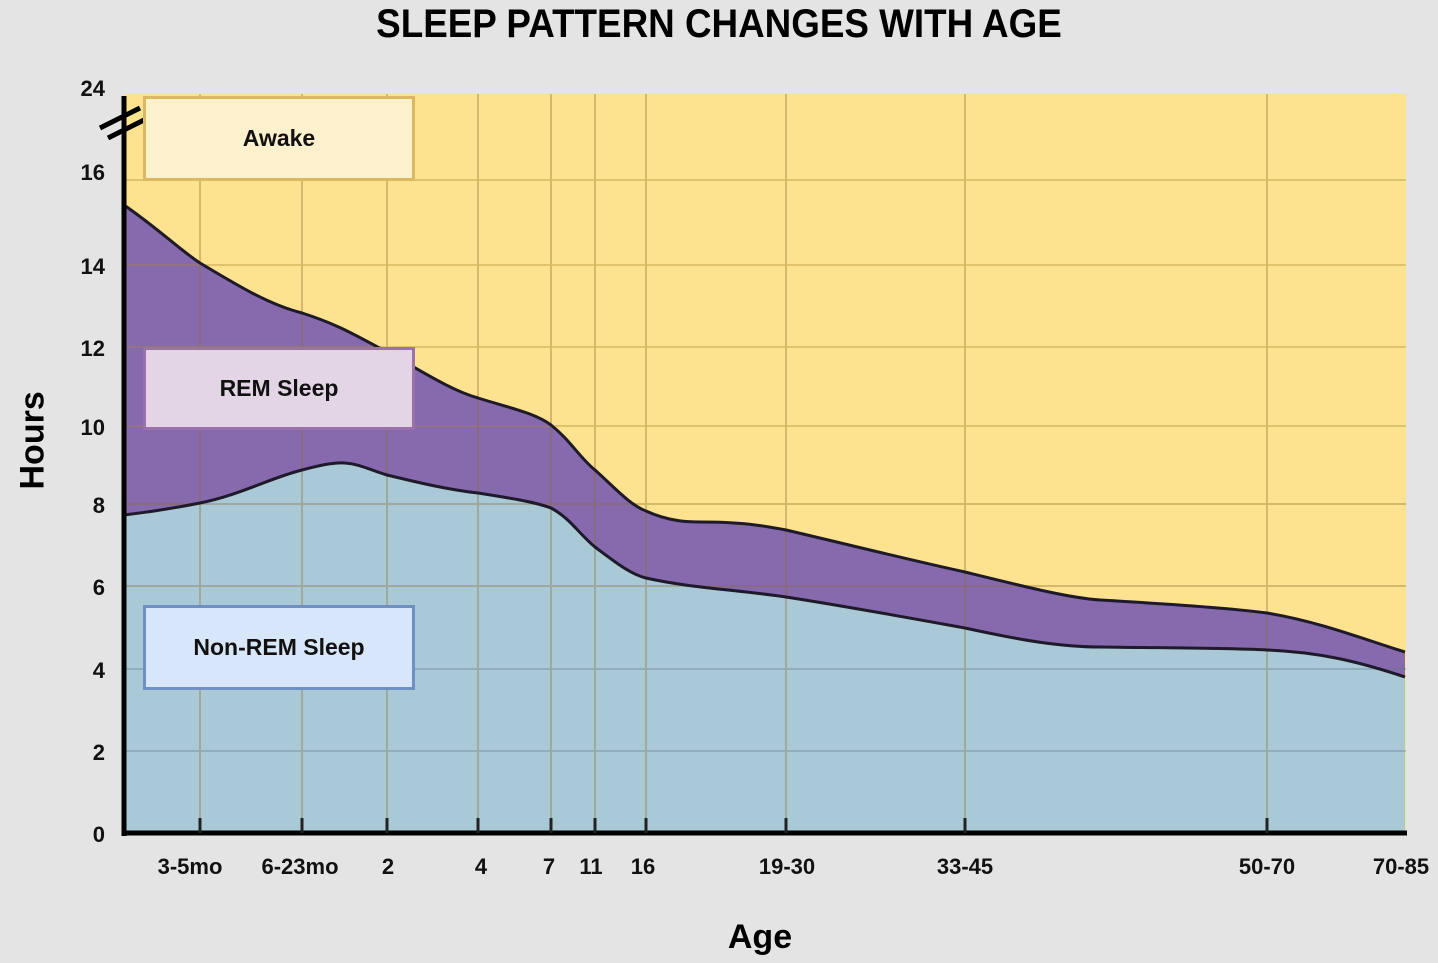 The width and height of the screenshot is (1438, 963). Describe the element at coordinates (92, 172) in the screenshot. I see `y-tick-16: 16` at that location.